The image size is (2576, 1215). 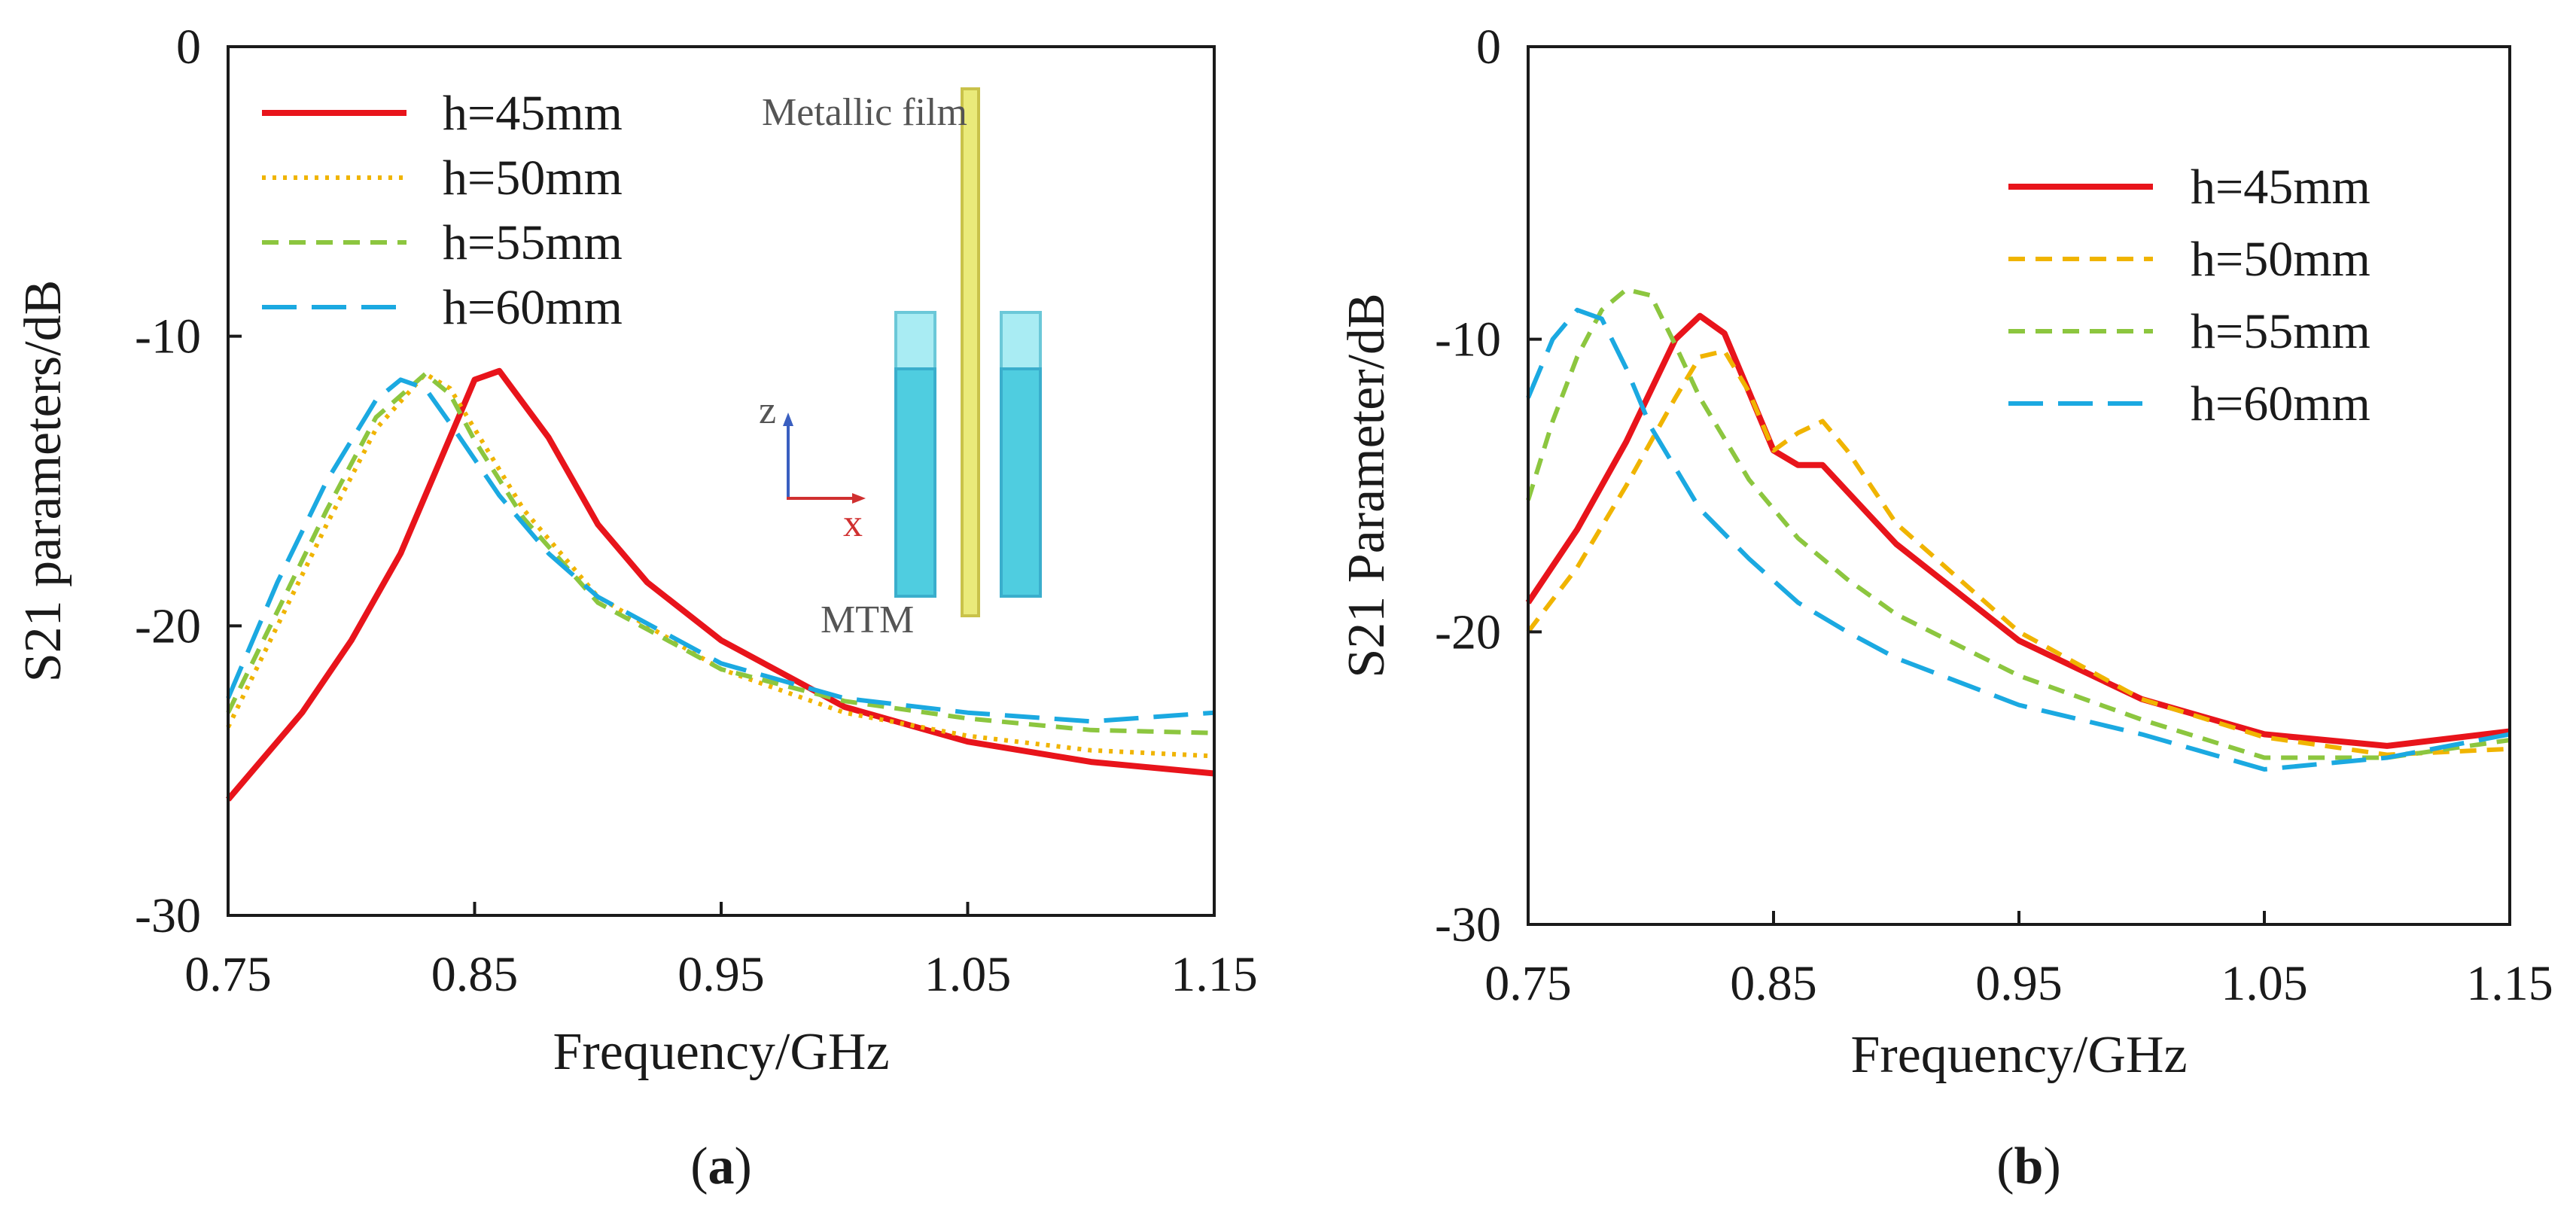 What do you see at coordinates (1021, 482) in the screenshot?
I see `mtm-block-right` at bounding box center [1021, 482].